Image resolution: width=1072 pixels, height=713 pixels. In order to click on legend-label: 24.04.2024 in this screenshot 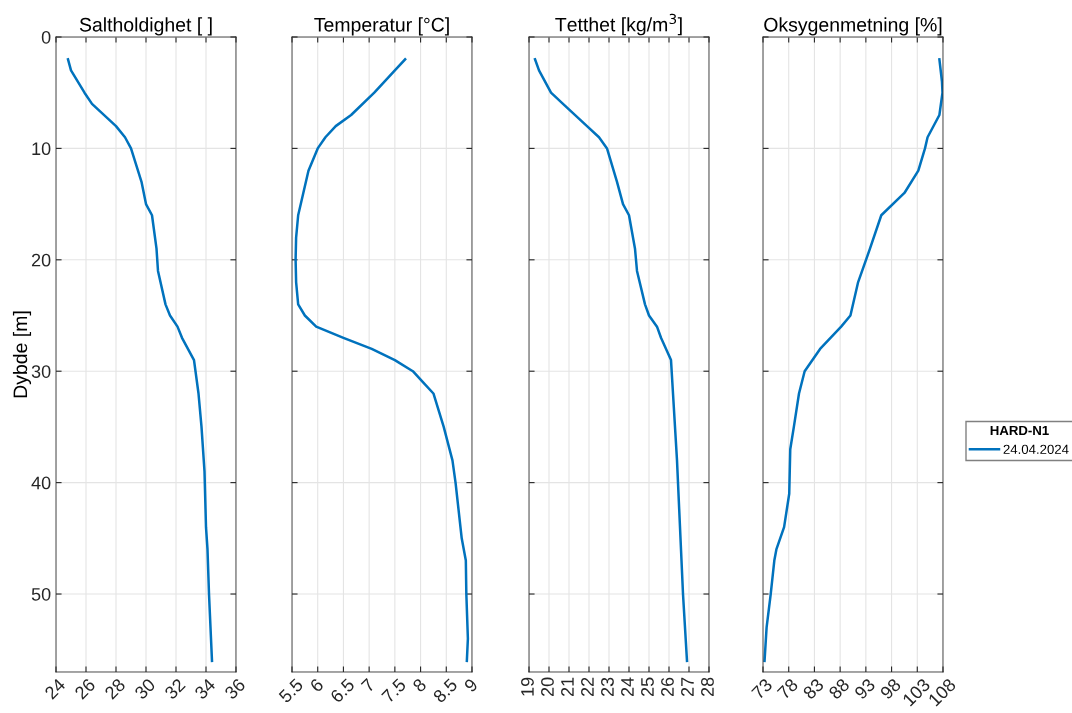, I will do `click(1036, 449)`.